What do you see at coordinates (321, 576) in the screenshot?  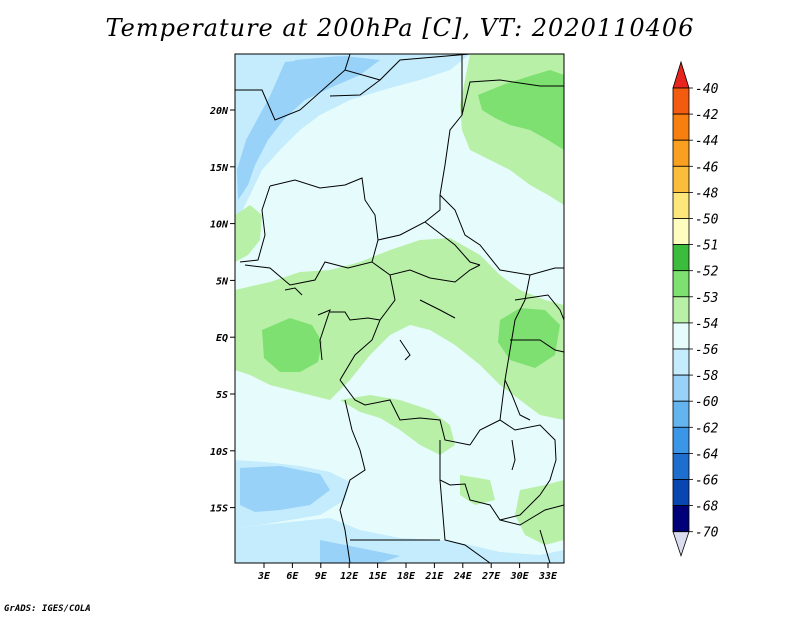 I see `lon-tick-label: 9E` at bounding box center [321, 576].